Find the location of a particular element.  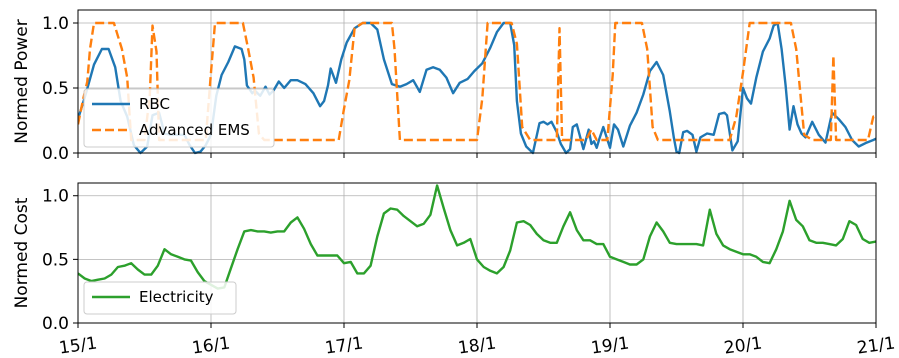

legend-label: Electricity is located at coordinates (176, 297).